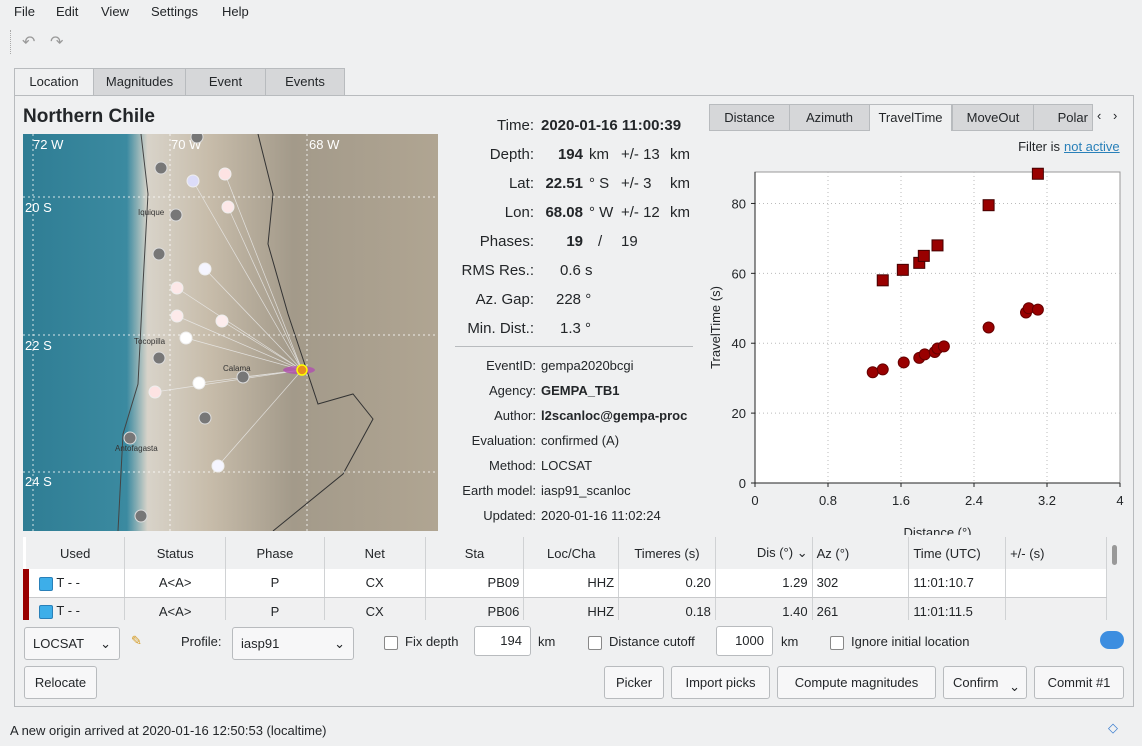  What do you see at coordinates (1063, 117) in the screenshot?
I see `plot-tab-polar: Polar` at bounding box center [1063, 117].